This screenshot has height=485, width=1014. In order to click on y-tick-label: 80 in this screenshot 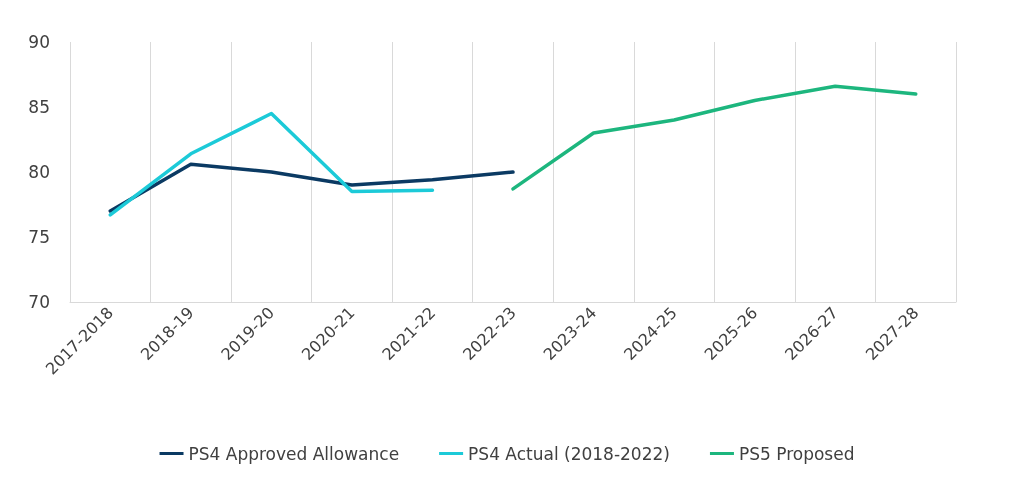, I will do `click(39, 172)`.